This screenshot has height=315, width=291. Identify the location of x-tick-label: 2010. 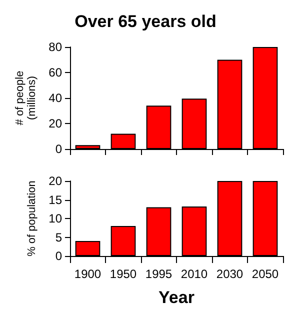
(194, 274).